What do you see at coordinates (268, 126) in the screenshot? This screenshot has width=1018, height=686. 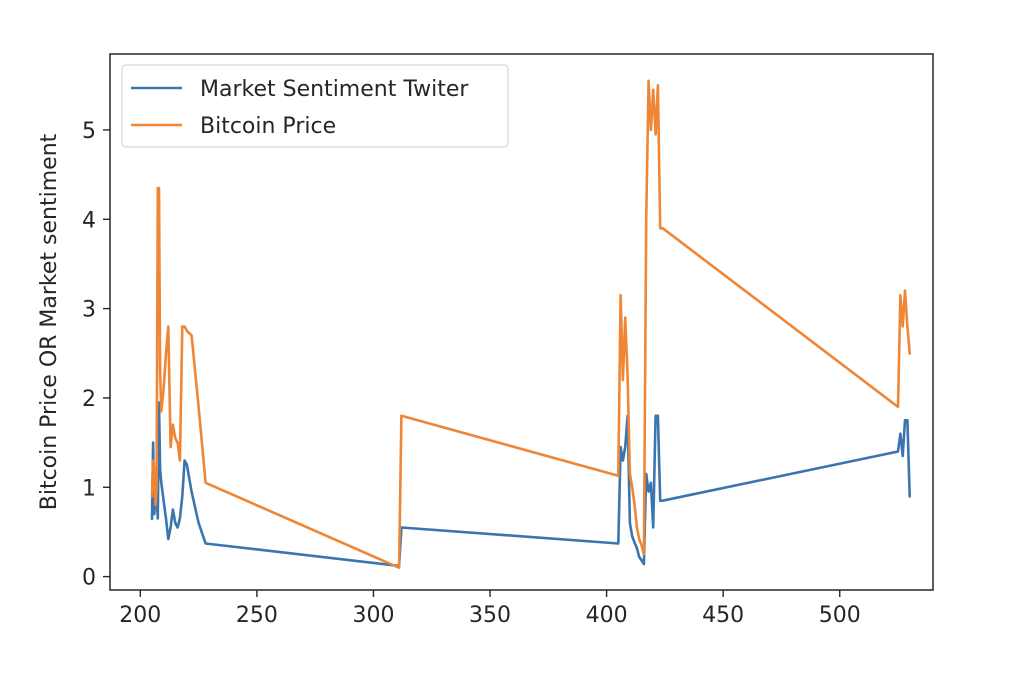 I see `legend-label-2: Bitcoin Price` at bounding box center [268, 126].